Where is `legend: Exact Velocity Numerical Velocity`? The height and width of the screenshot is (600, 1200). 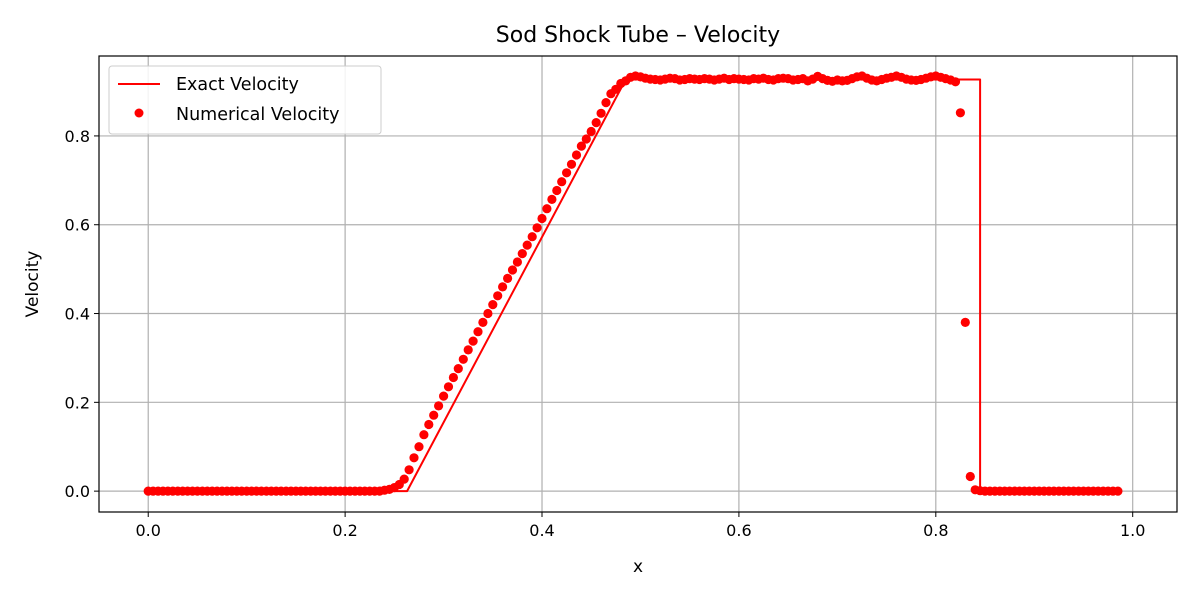
legend: Exact Velocity Numerical Velocity is located at coordinates (245, 100).